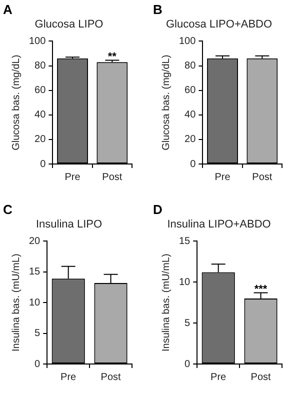 This screenshot has width=300, height=401. Describe the element at coordinates (8, 210) in the screenshot. I see `text: C` at that location.